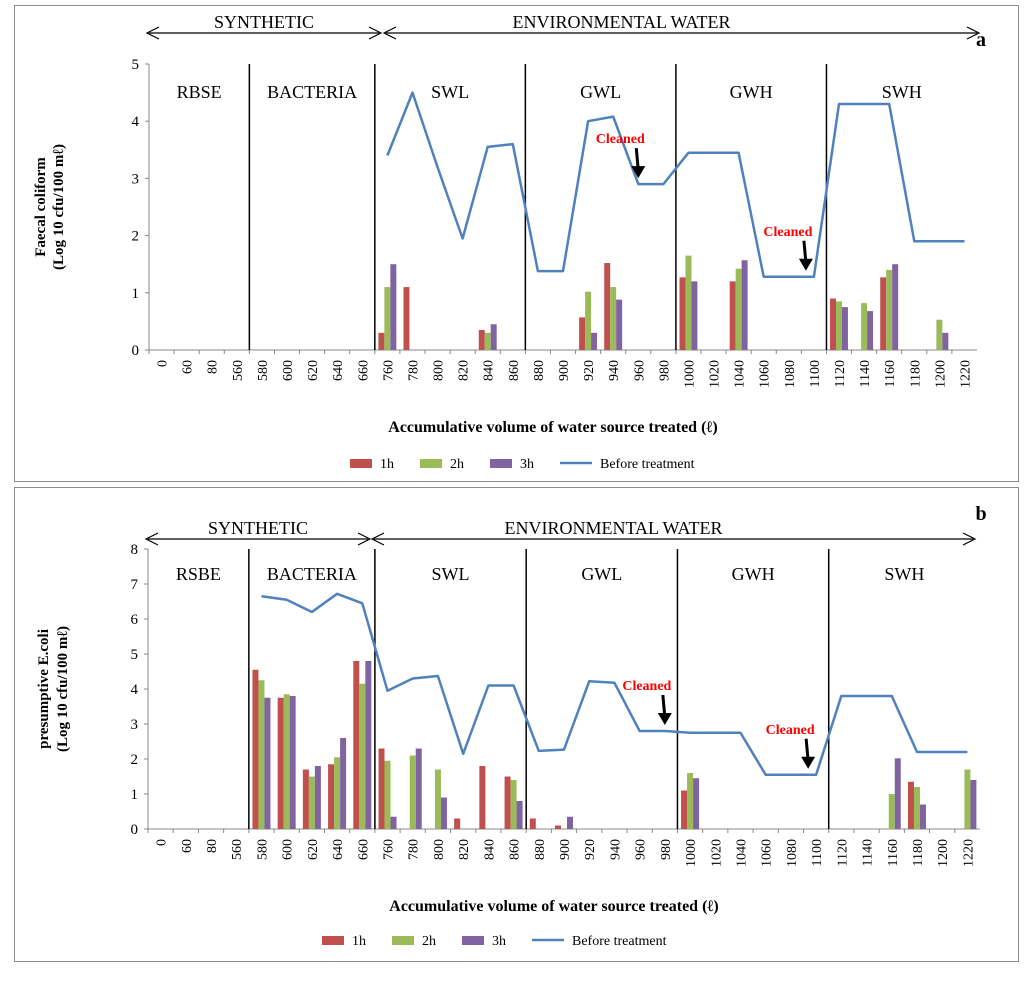 The image size is (1024, 983). What do you see at coordinates (981, 40) in the screenshot?
I see `panel-label: a` at bounding box center [981, 40].